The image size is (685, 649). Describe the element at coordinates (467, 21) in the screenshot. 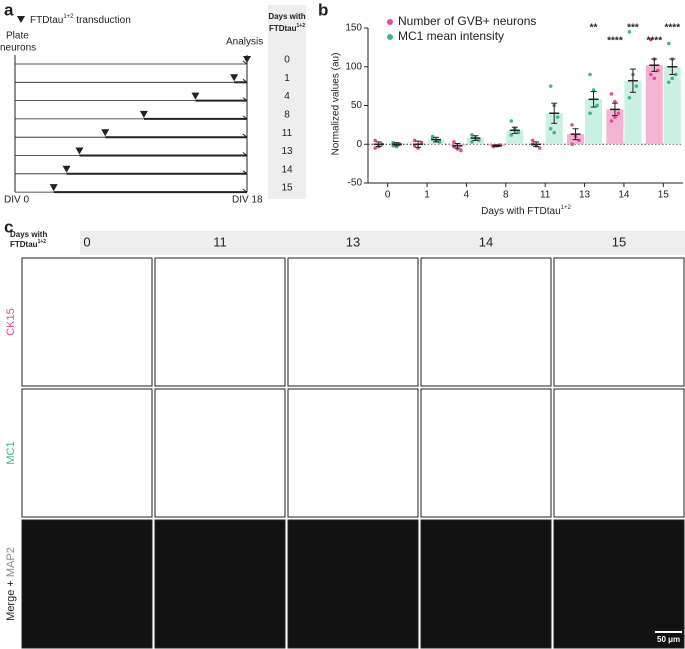

I see `legend-label: Number of GVB+ neurons` at that location.